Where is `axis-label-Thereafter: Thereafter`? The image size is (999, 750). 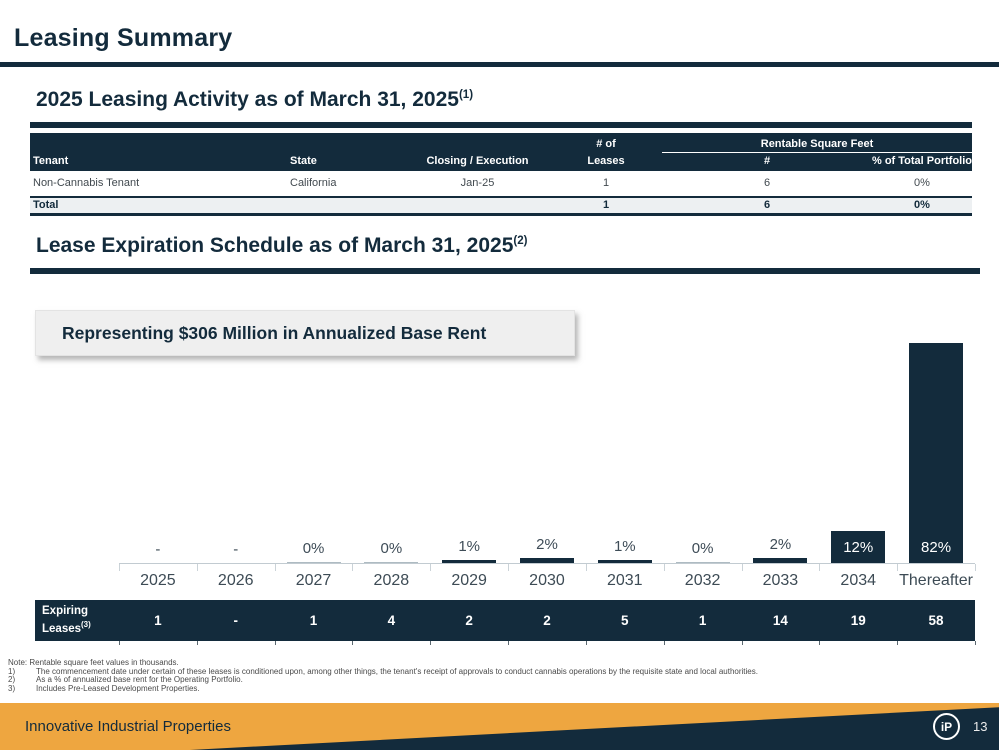
axis-label-Thereafter: Thereafter is located at coordinates (936, 580).